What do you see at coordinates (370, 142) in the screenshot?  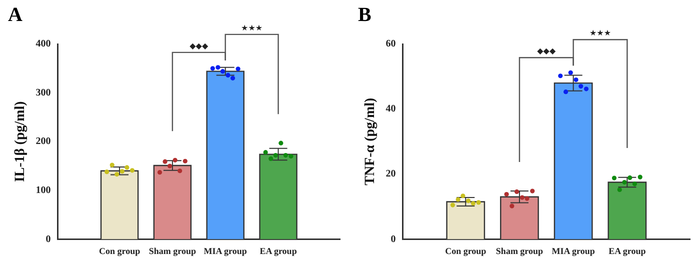 I see `y-axis-title: TNF-α (pg/ml)` at bounding box center [370, 142].